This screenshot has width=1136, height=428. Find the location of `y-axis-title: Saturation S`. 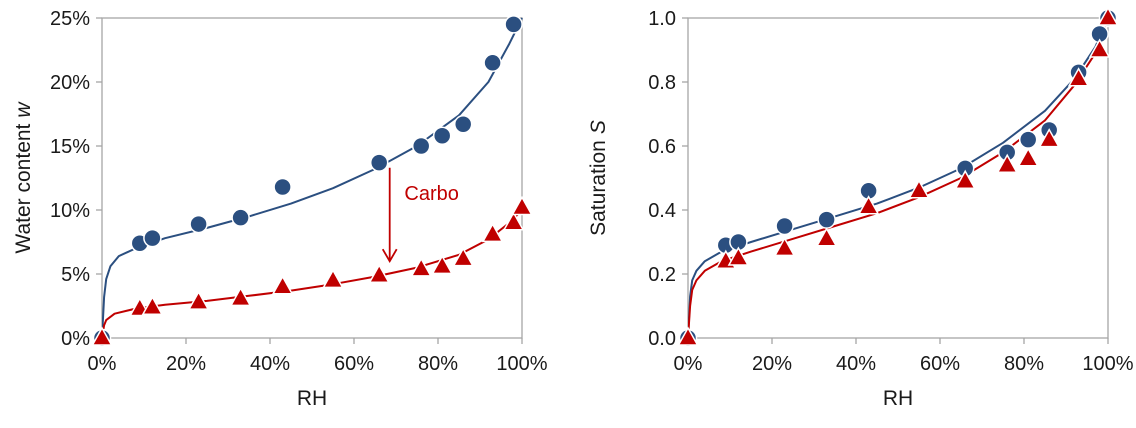

y-axis-title: Saturation S is located at coordinates (598, 178).